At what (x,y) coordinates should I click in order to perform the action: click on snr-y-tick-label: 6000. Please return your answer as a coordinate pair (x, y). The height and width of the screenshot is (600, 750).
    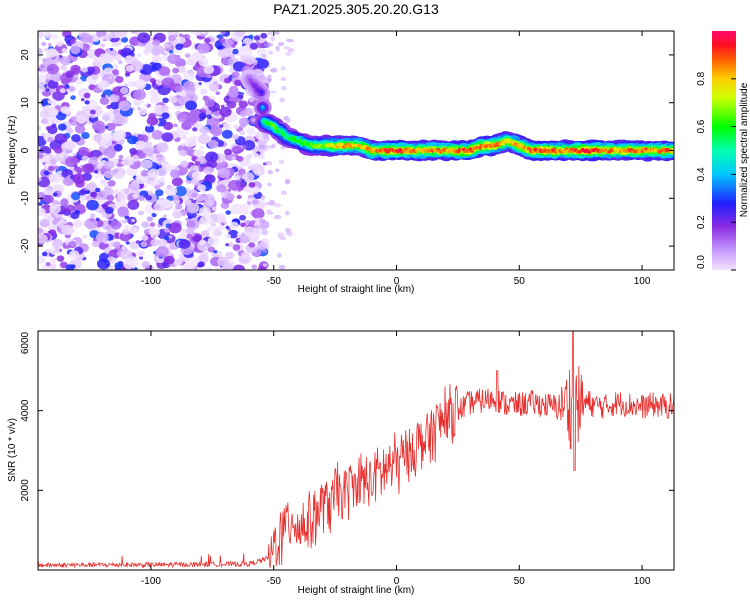
    Looking at the image, I should click on (25, 342).